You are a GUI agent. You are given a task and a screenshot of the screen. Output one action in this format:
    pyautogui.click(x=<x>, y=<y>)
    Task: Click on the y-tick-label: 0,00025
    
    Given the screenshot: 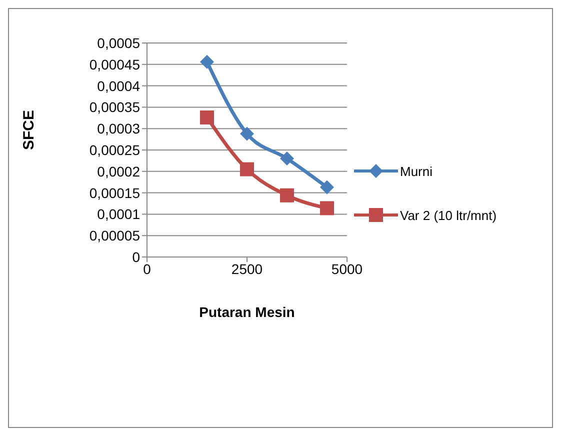 What is the action you would take?
    pyautogui.click(x=114, y=150)
    